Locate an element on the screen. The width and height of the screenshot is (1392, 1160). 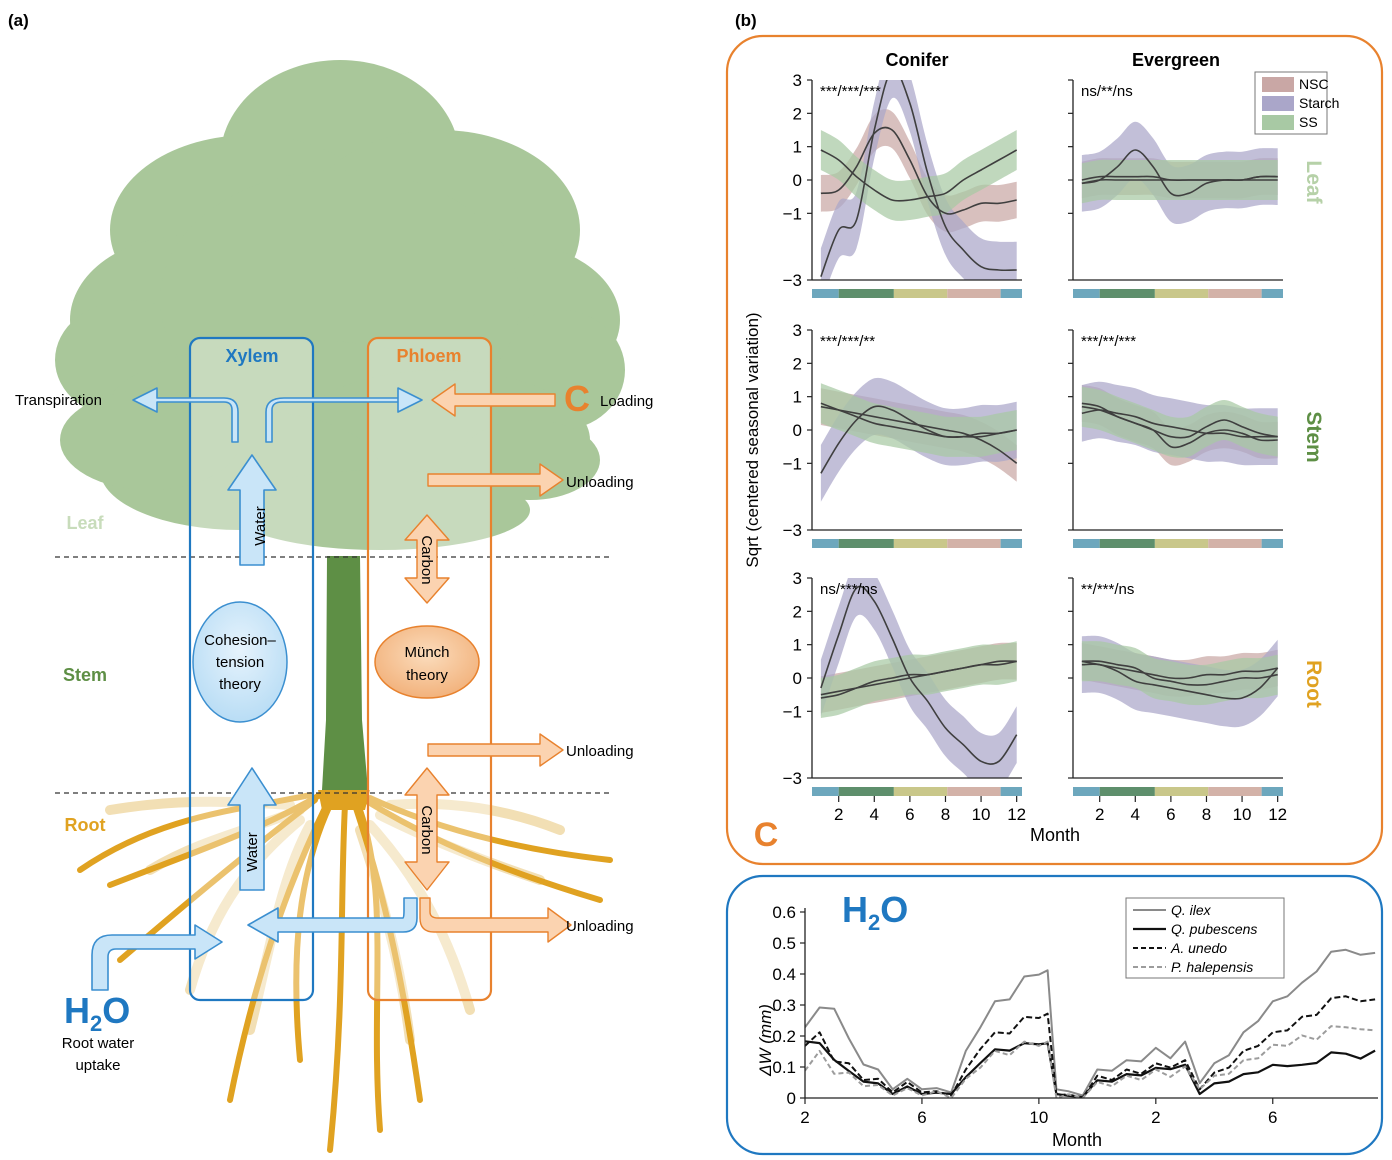
facet-stem-evergreen: ***/**/*** is located at coordinates (1175, 438).